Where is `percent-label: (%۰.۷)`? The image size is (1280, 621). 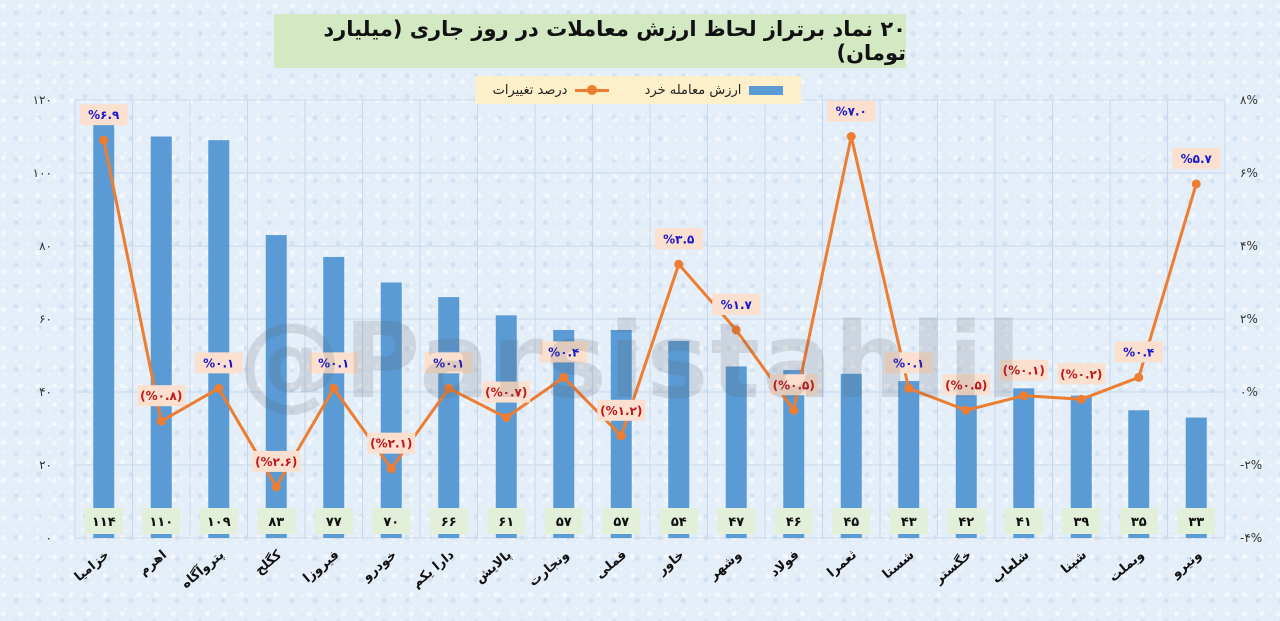 percent-label: (%۰.۷) is located at coordinates (506, 393).